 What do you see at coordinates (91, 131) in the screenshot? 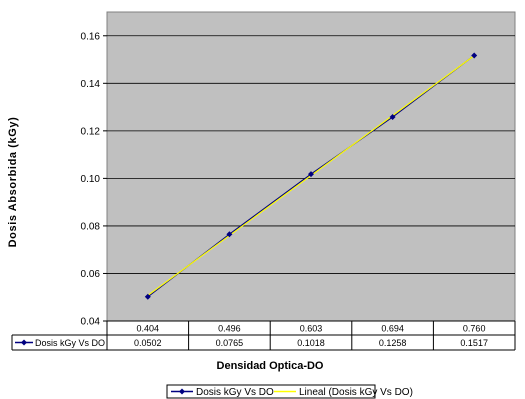
I see `y-tick-label: 0.12` at bounding box center [91, 131].